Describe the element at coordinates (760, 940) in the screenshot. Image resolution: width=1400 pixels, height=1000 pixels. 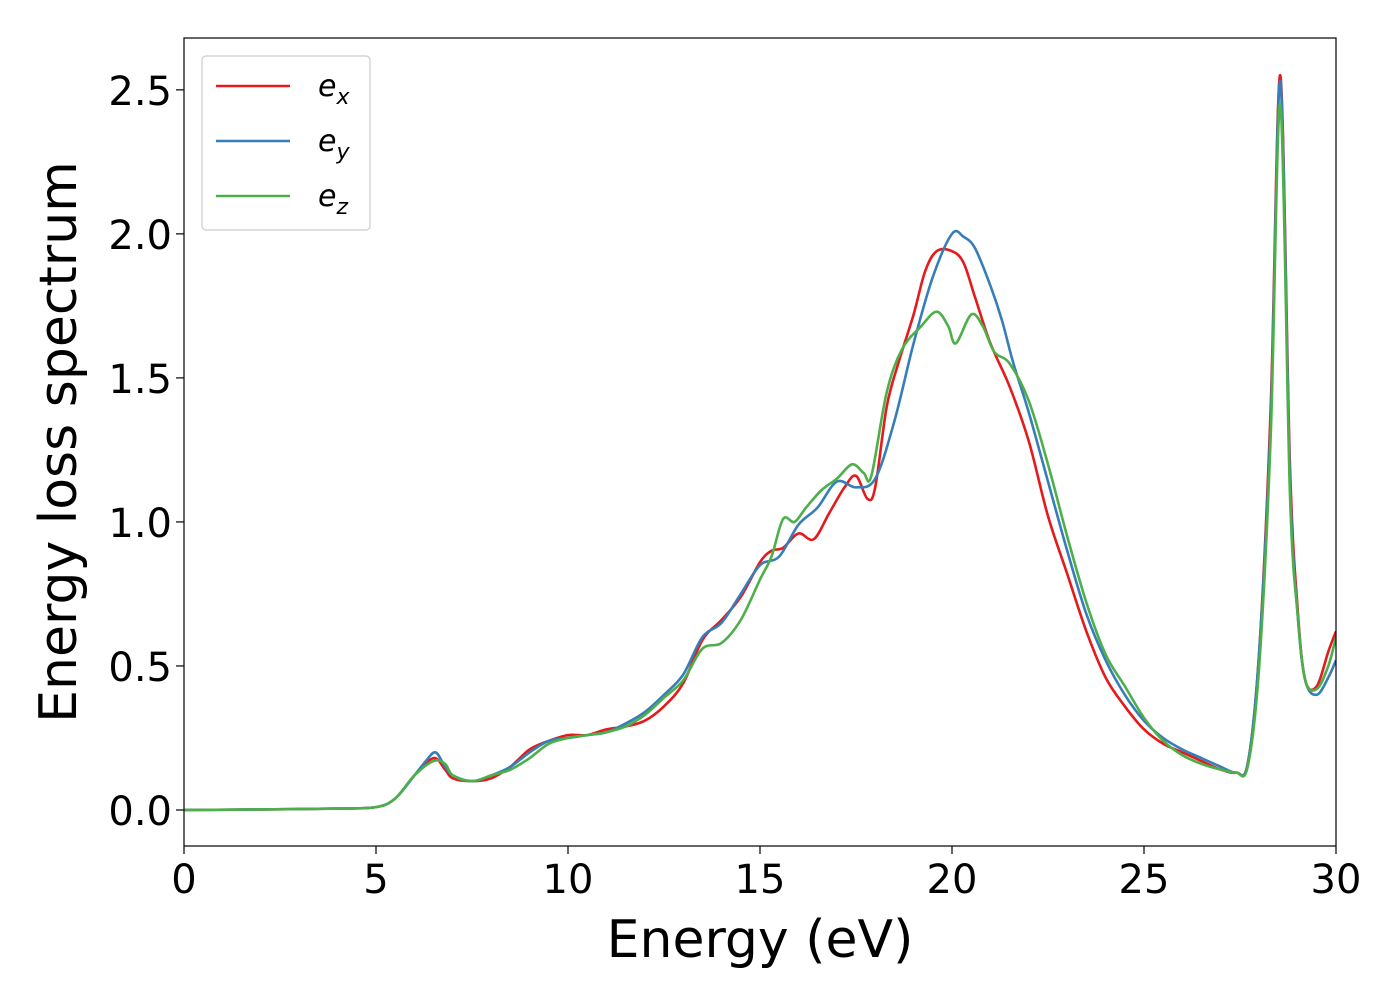
I see `x-axis-title: Energy (eV)` at that location.